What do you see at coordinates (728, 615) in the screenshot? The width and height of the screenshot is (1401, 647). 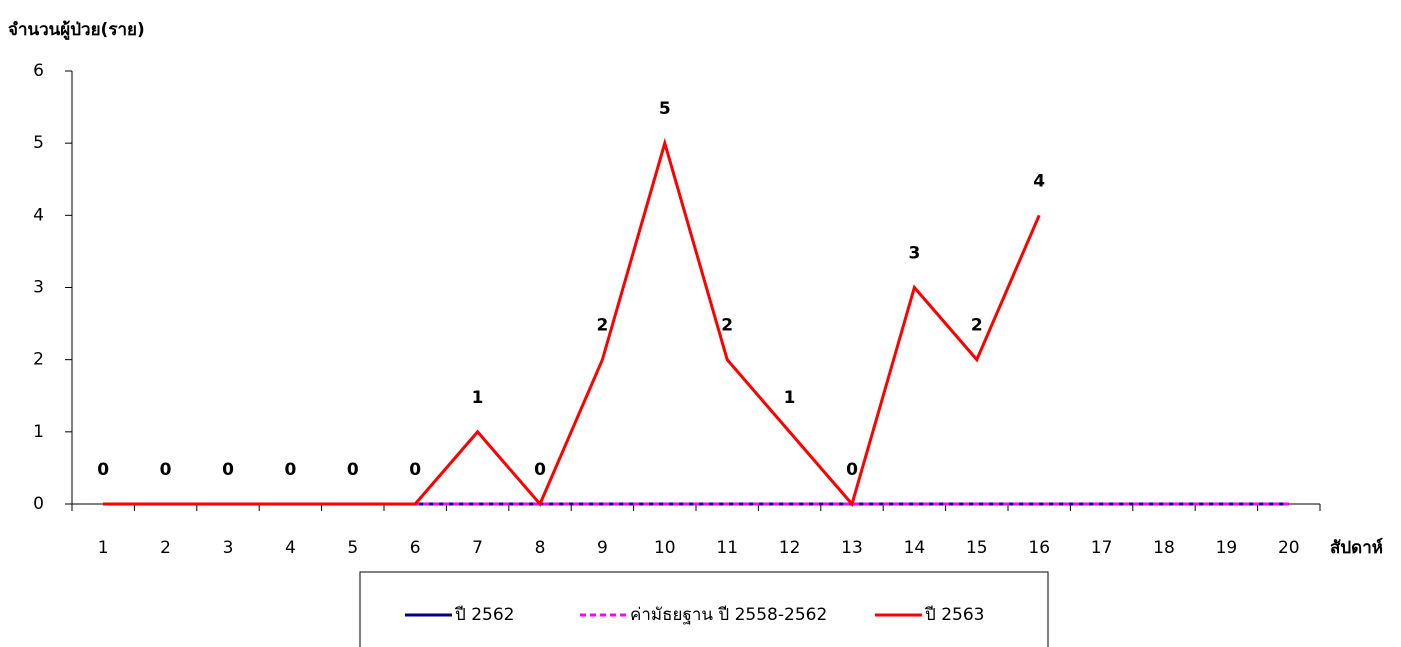 I see `legend-label: ค่ามัธยฐาน ปี 2558-2562` at bounding box center [728, 615].